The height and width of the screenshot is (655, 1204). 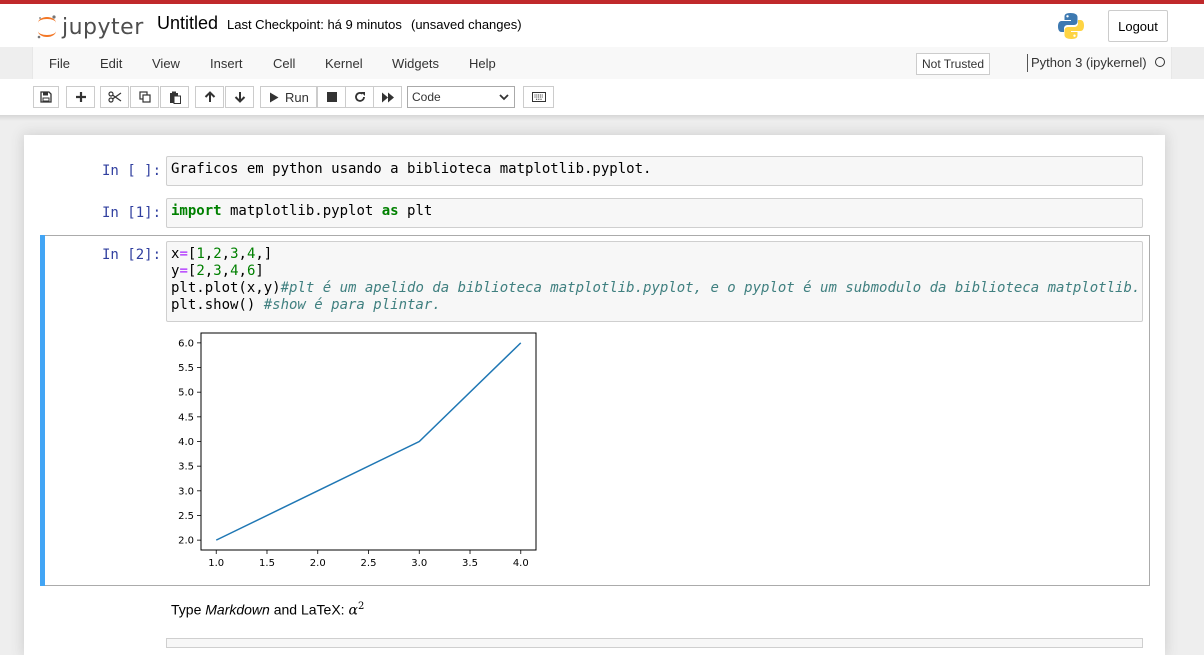 What do you see at coordinates (419, 563) in the screenshot?
I see `x-tick-label: 3.0` at bounding box center [419, 563].